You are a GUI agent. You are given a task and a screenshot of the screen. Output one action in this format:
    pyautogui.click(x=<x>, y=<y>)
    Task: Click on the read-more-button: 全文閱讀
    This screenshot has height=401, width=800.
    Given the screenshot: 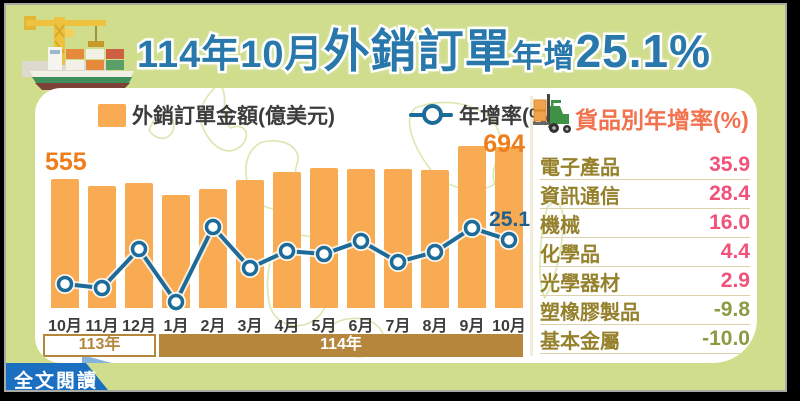 What is the action you would take?
    pyautogui.click(x=62, y=373)
    